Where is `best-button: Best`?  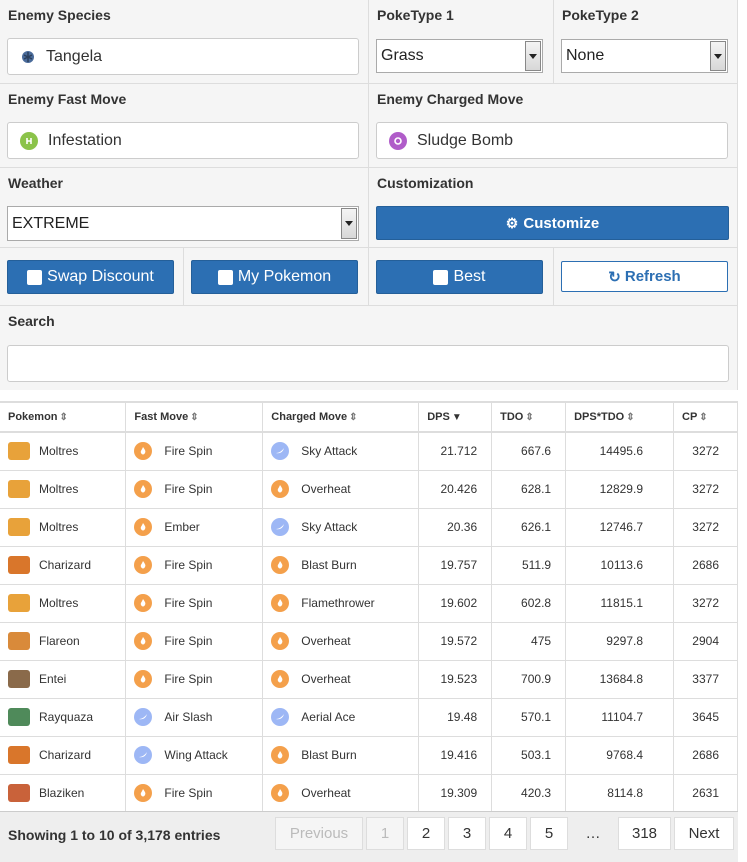
best-button: Best is located at coordinates (459, 277).